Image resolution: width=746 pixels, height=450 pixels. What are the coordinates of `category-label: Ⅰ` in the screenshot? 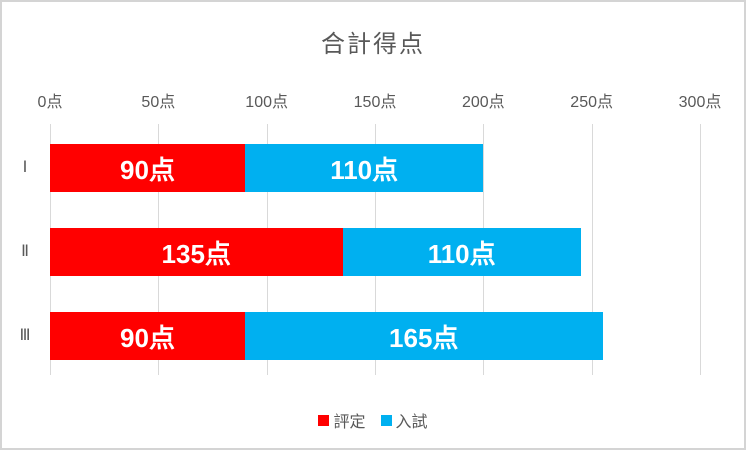 It's located at (25, 167).